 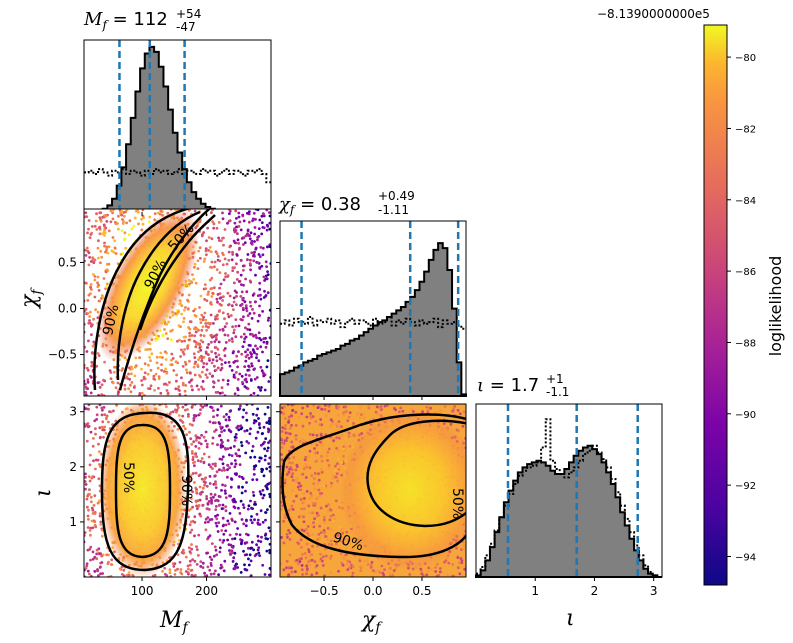 I want to click on title-iota: ι = 1.7 +1 -1.1, so click(x=523, y=385).